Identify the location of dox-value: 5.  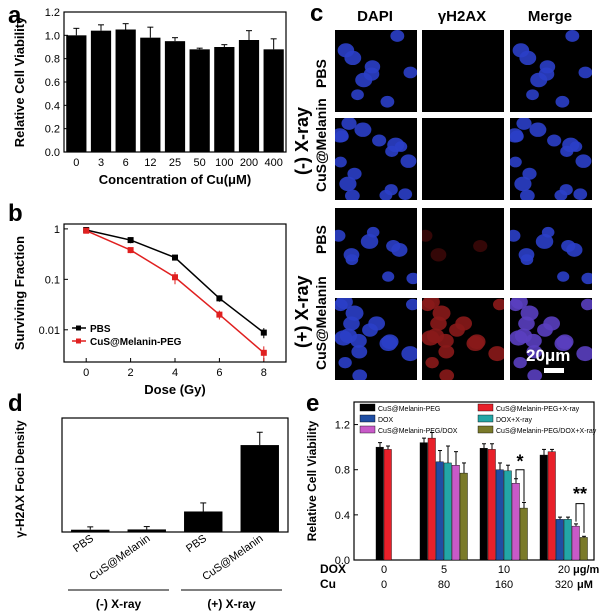
(444, 570).